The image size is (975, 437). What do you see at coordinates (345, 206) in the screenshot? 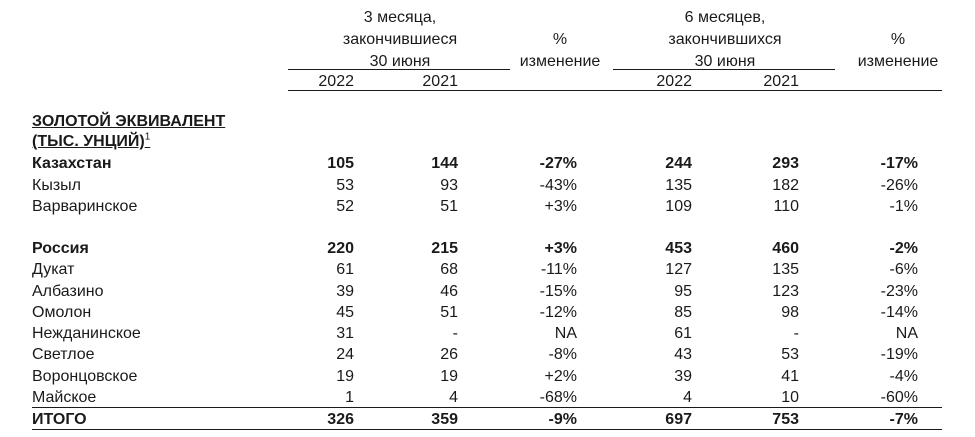
I see `cell-q2-2022: 52` at bounding box center [345, 206].